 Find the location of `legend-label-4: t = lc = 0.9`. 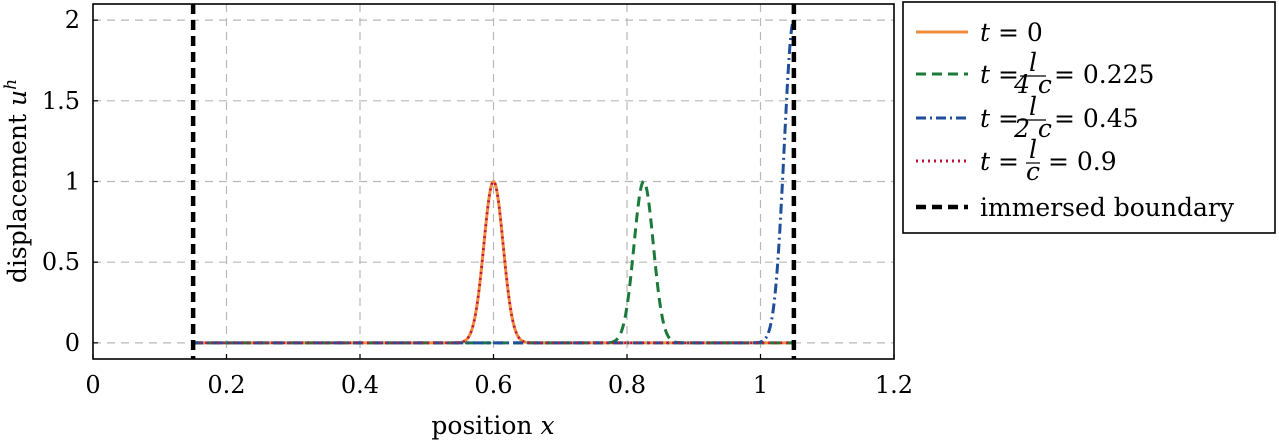

legend-label-4: t = lc = 0.9 is located at coordinates (1048, 160).